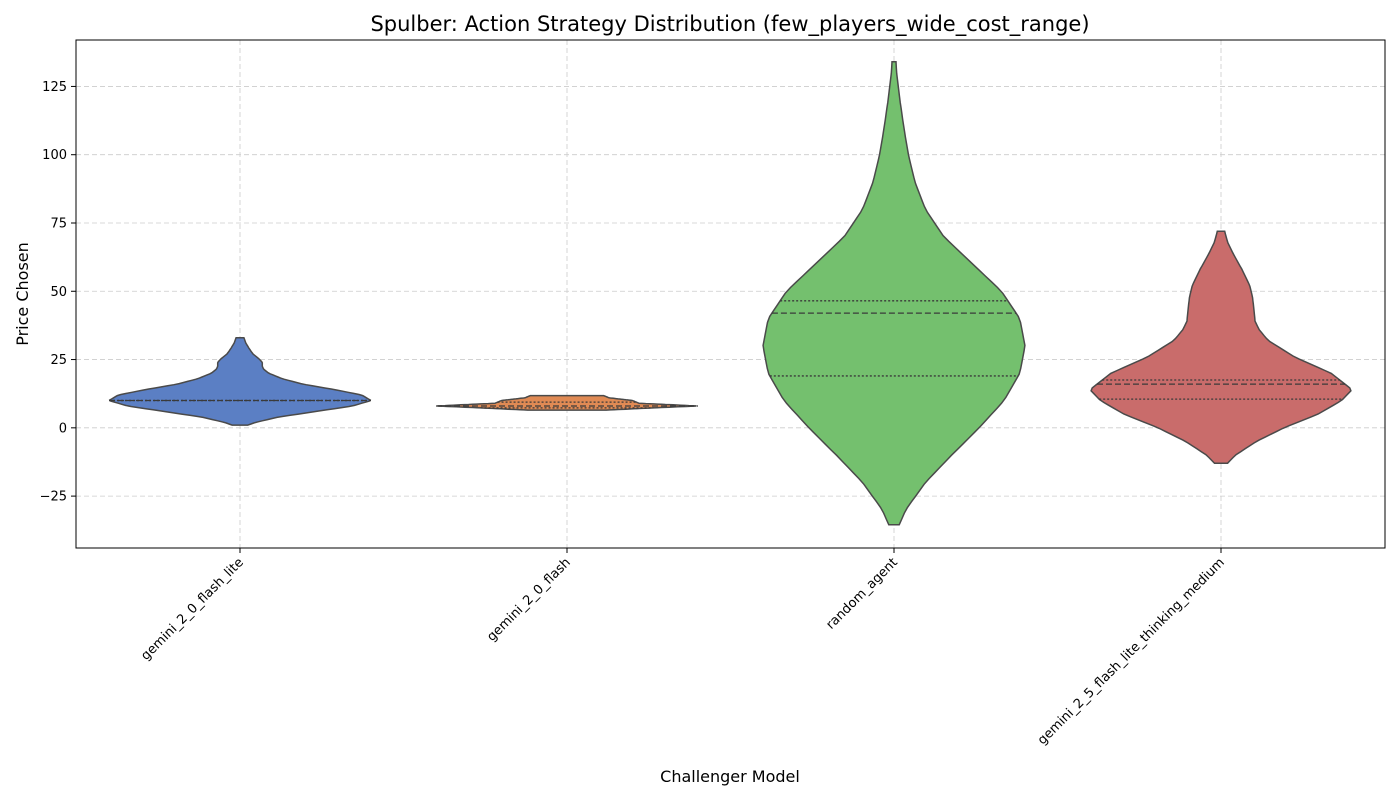 This screenshot has width=1400, height=804. I want to click on y-tick-label: 0, so click(63, 428).